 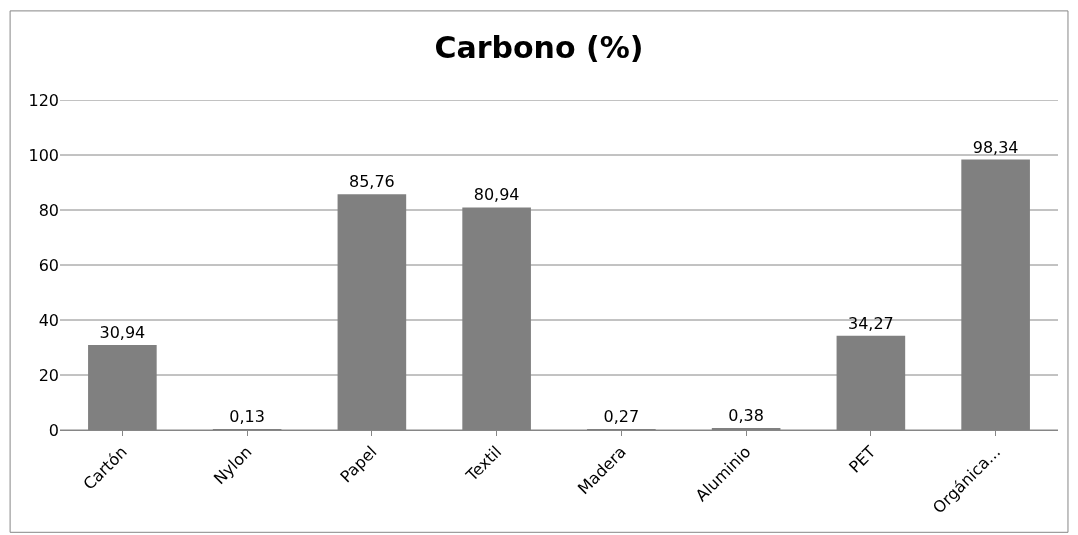 What do you see at coordinates (53, 430) in the screenshot?
I see `y-tick-label: 0` at bounding box center [53, 430].